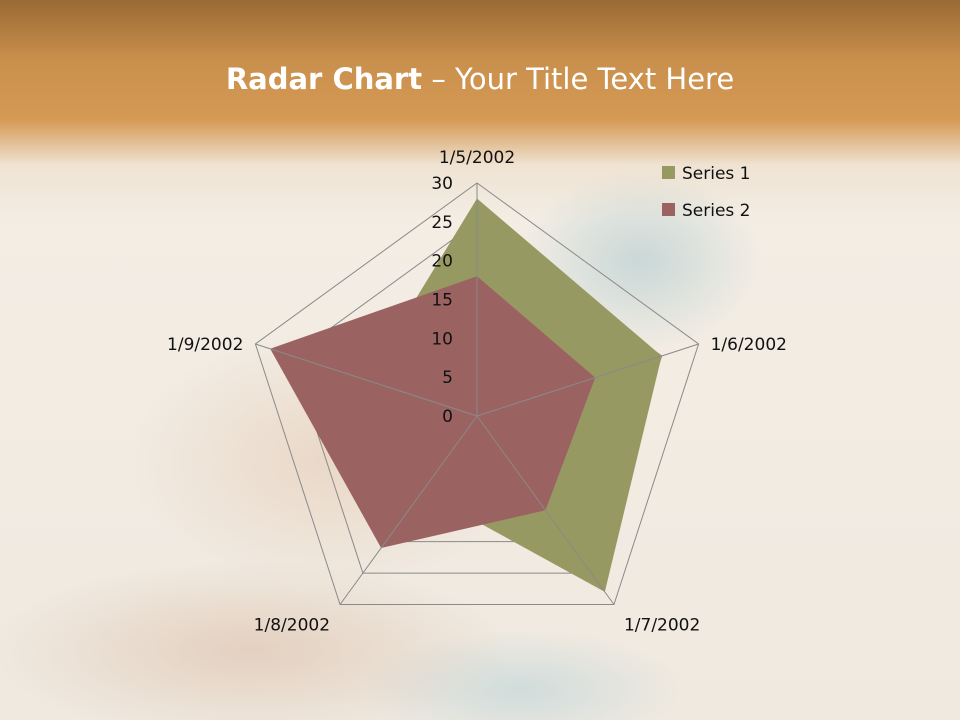 The width and height of the screenshot is (960, 720). I want to click on tick-label: 30, so click(442, 184).